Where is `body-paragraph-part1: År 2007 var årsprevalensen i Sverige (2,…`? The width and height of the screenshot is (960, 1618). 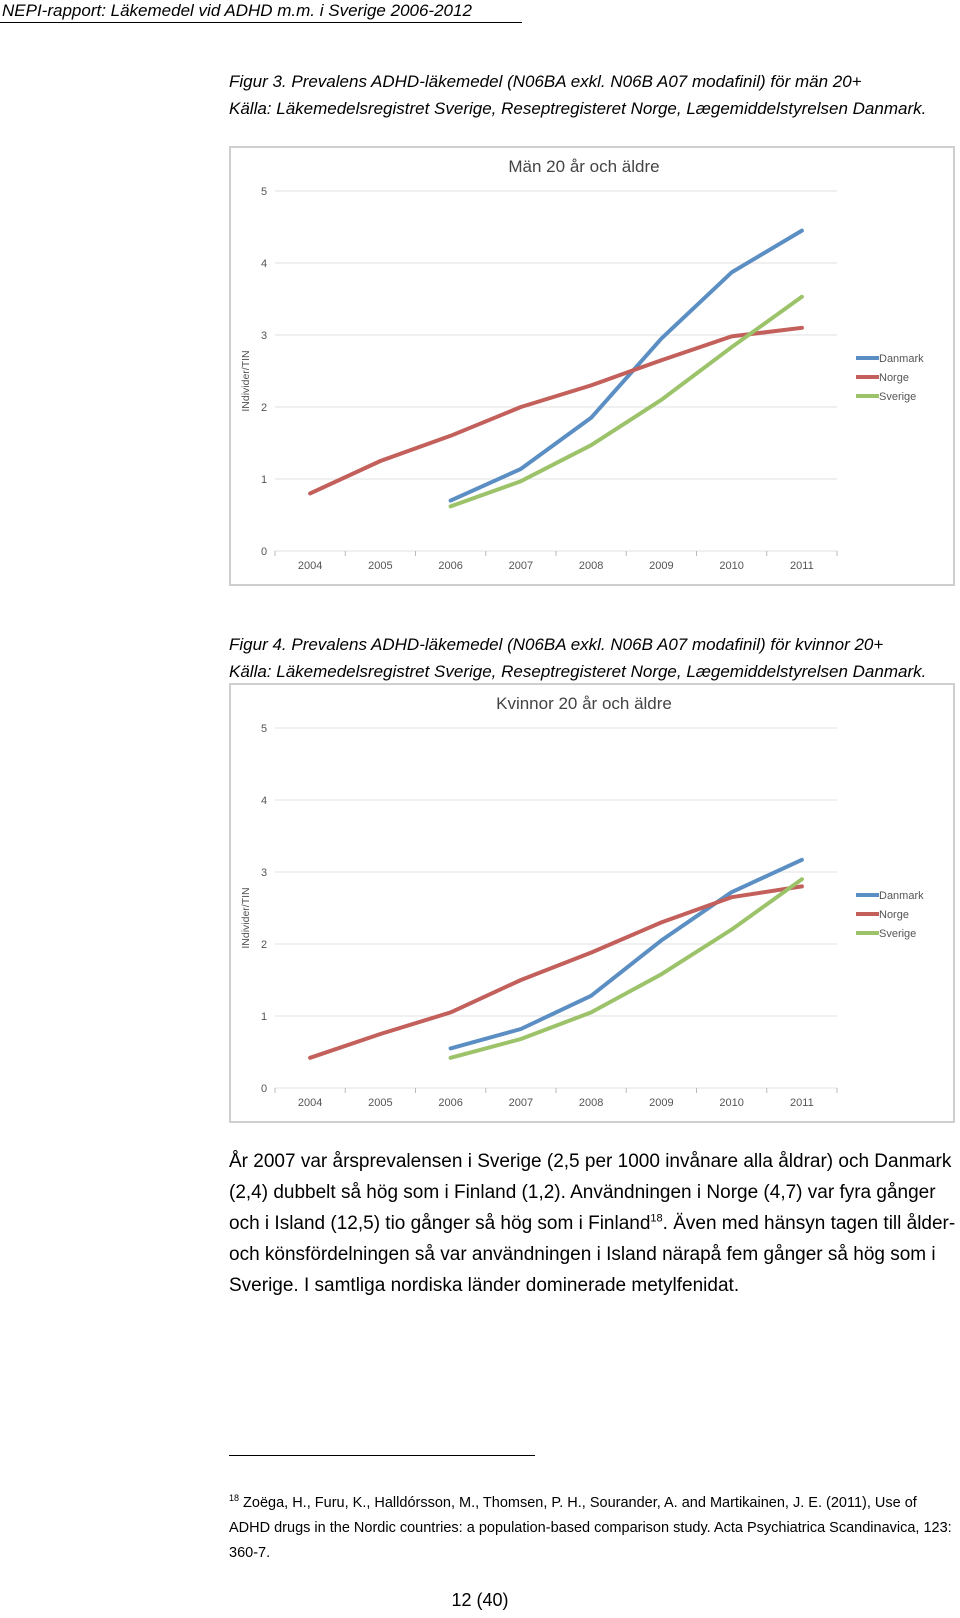 body-paragraph-part1: År 2007 var årsprevalensen i Sverige (2,… is located at coordinates (590, 1192).